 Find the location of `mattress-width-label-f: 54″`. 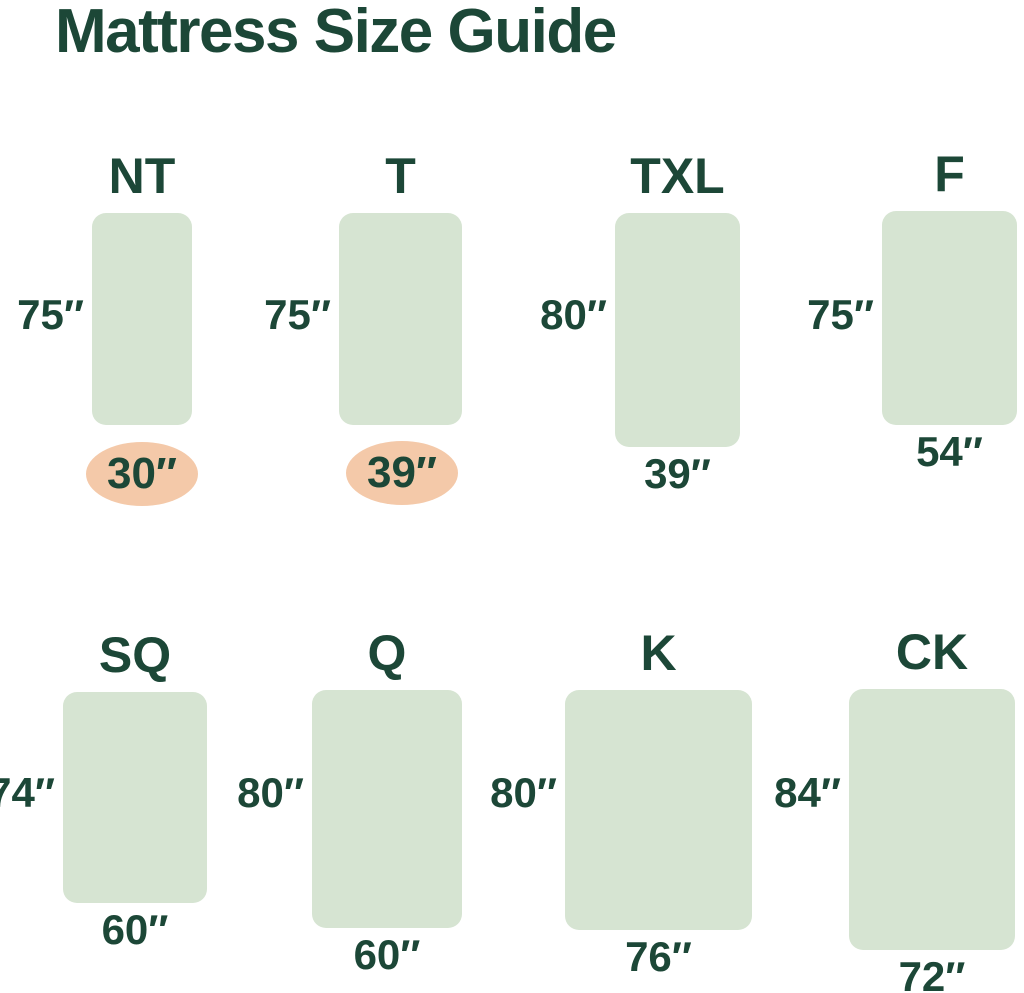

mattress-width-label-f: 54″ is located at coordinates (949, 451).